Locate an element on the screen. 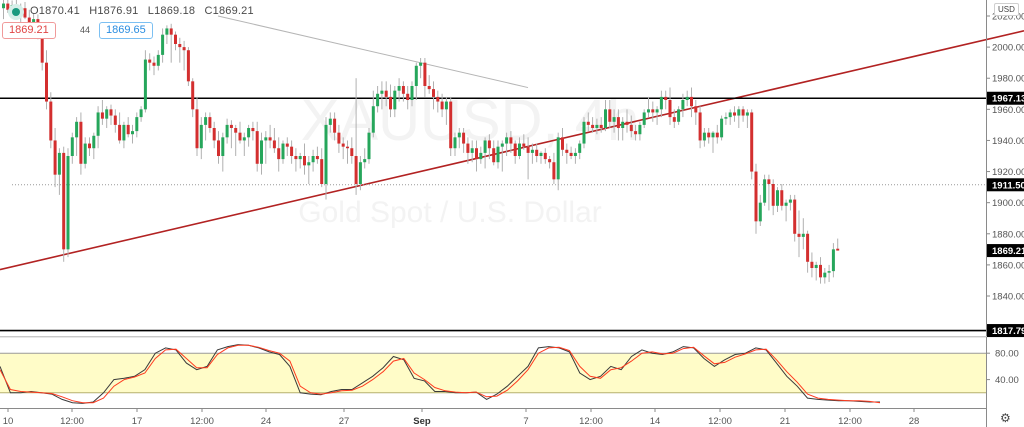  svg-text: 27 is located at coordinates (344, 421).